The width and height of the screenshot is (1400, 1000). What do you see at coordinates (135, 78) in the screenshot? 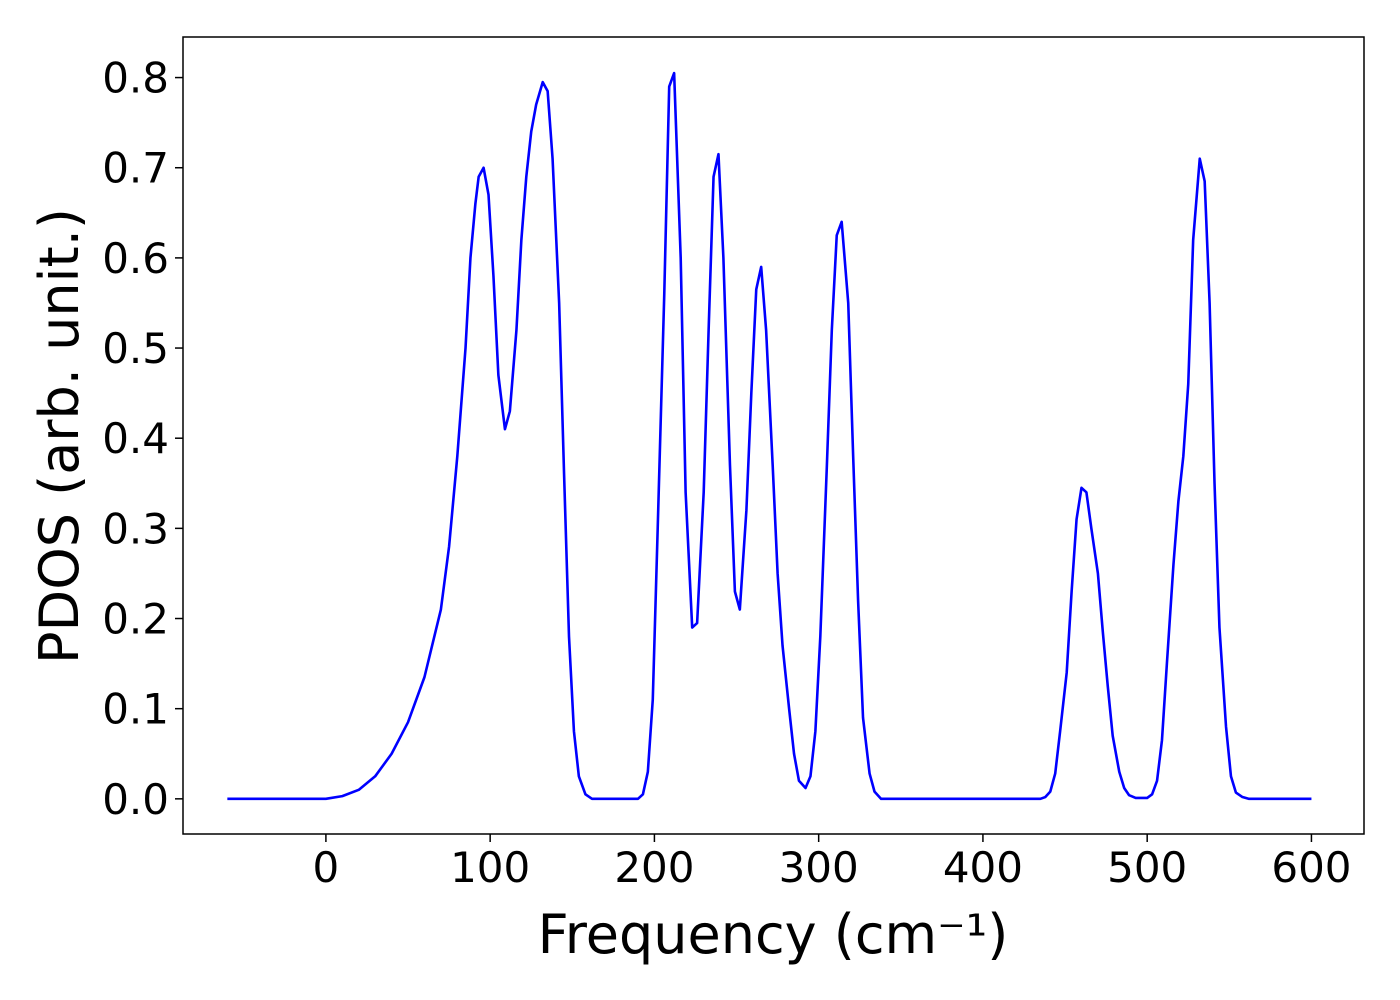
I see `y-tick-label: 0.8` at bounding box center [135, 78].